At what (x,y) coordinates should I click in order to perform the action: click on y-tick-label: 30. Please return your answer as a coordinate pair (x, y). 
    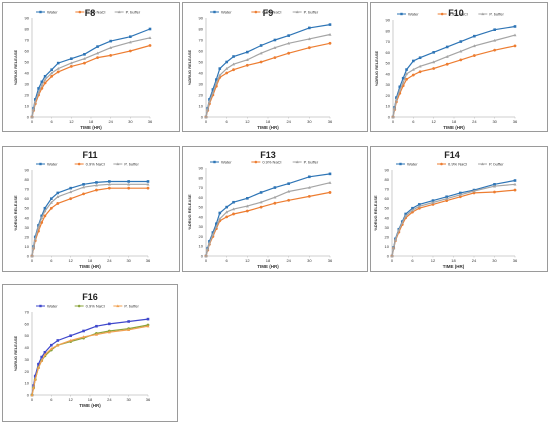
    Looking at the image, I should click on (387, 227).